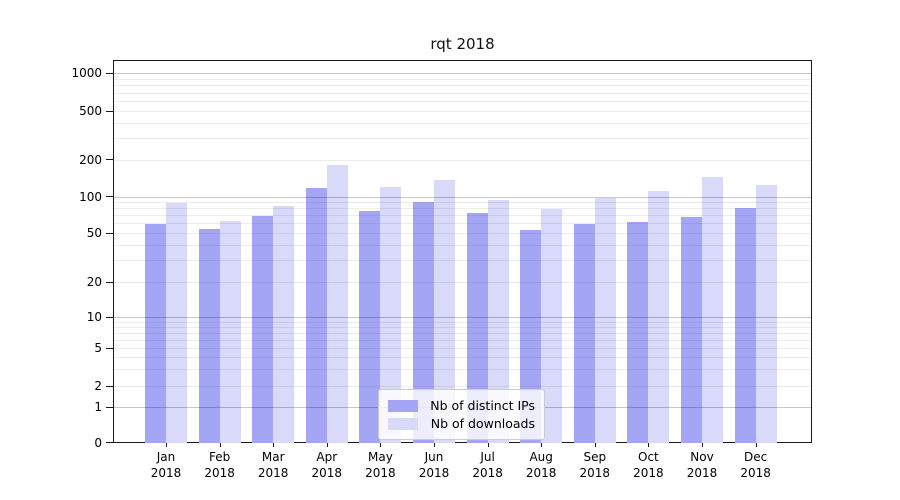 The width and height of the screenshot is (900, 500). I want to click on legend-label: Nb of distinct IPs, so click(482, 405).